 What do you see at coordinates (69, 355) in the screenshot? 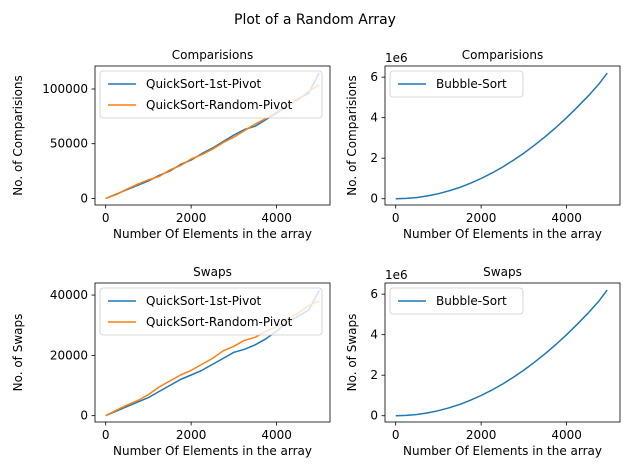
I see `y-tick-label: 20000` at bounding box center [69, 355].